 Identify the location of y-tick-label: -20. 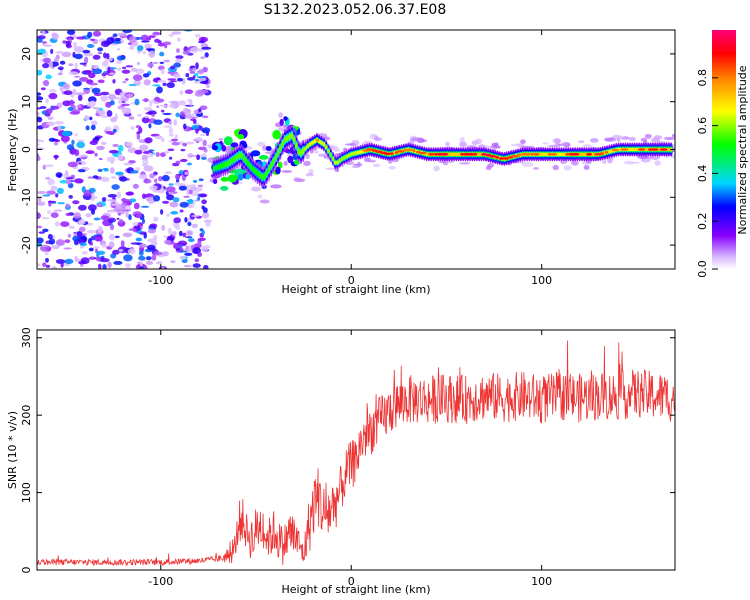
(26, 245).